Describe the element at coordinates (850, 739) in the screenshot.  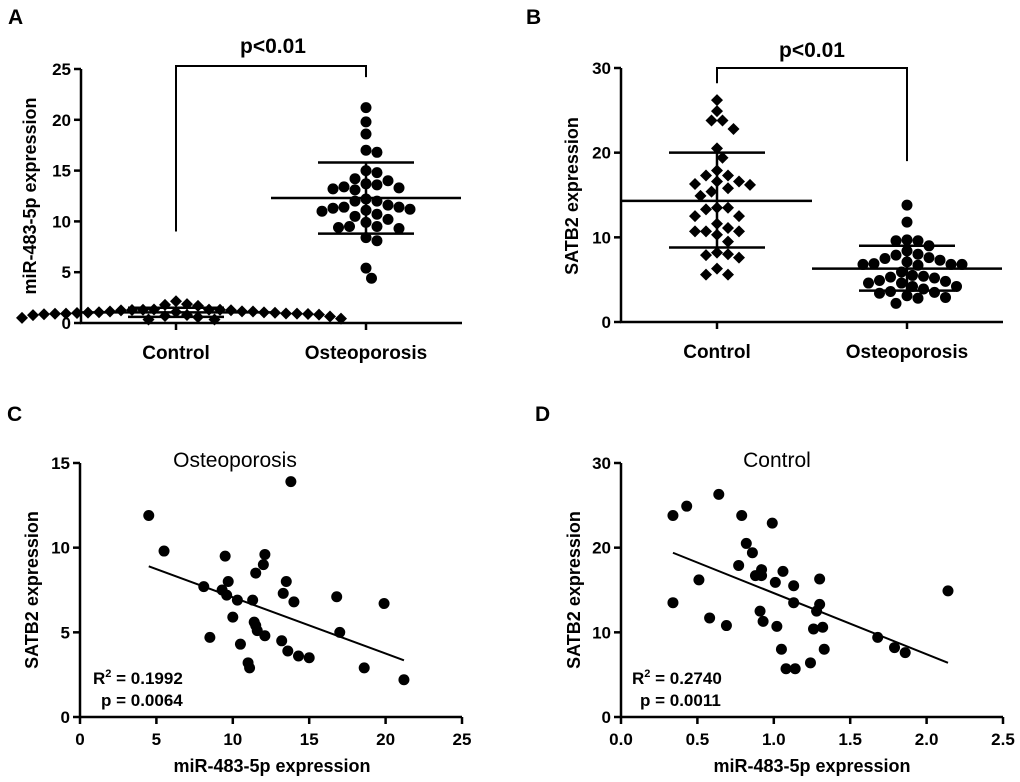
I see `x-tick-label-d: 1.5` at that location.